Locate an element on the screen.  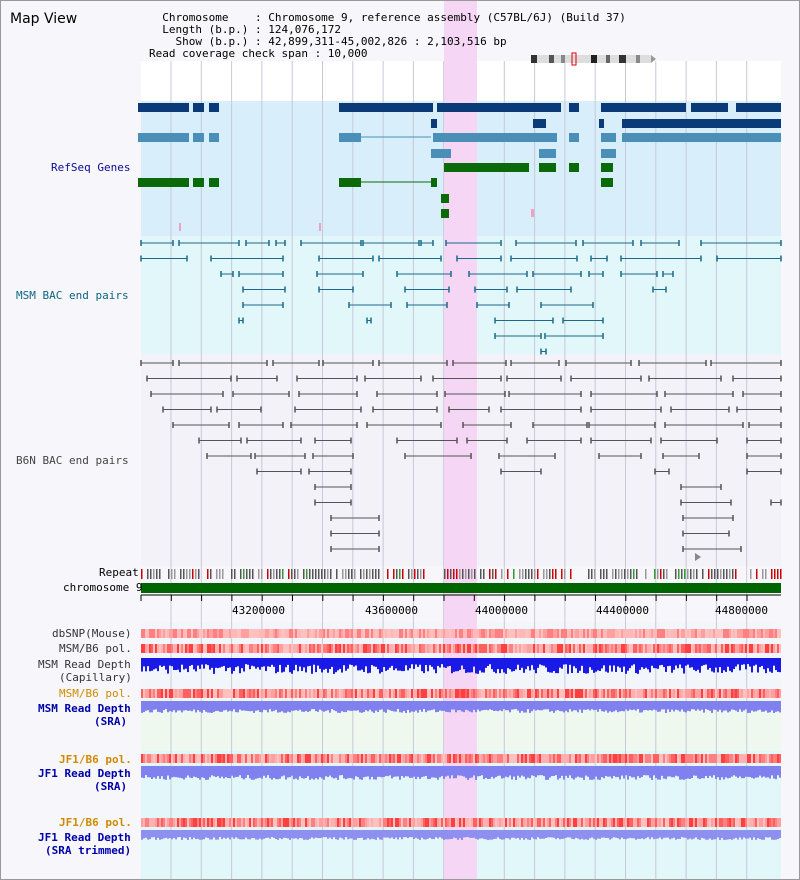
track-label-msm-depth-sra: MSM Read Depth is located at coordinates (84, 708).